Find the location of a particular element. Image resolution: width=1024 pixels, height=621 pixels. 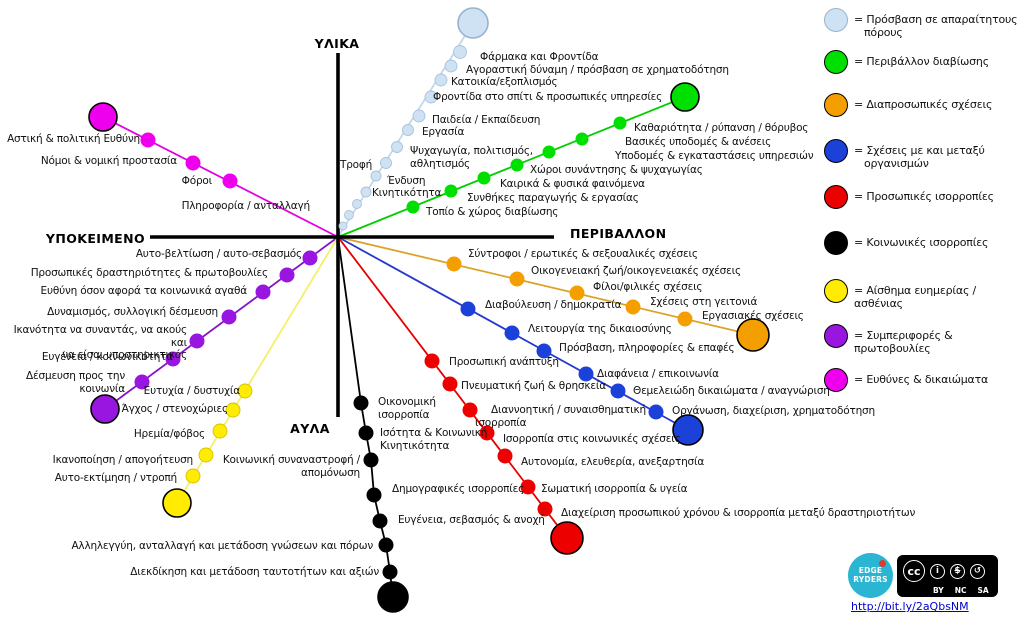

chain-line-wellbeing-illness is located at coordinates (257, 370).